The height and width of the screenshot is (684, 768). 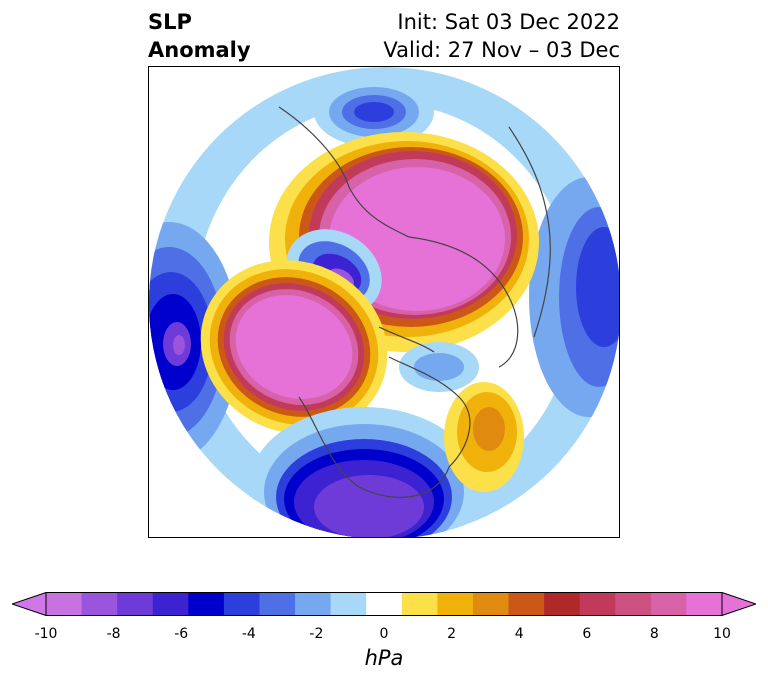 I want to click on colorbar-tick-label: 4, so click(x=519, y=634).